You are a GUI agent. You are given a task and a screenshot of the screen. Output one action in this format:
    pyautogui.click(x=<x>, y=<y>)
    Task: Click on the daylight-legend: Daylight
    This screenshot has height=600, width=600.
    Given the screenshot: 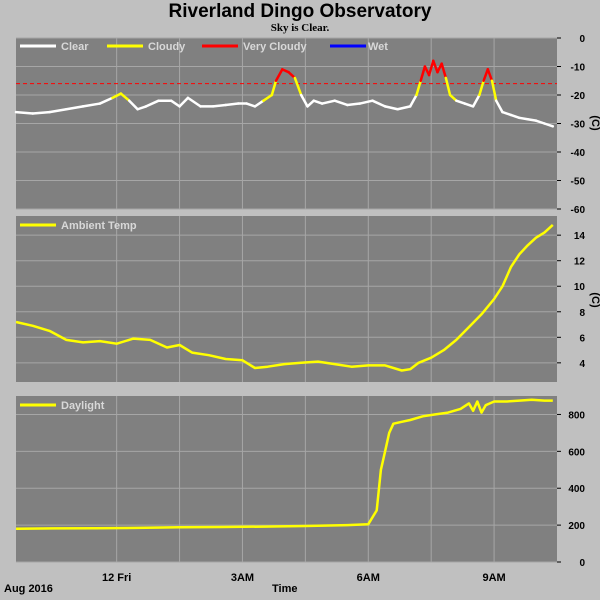 What is the action you would take?
    pyautogui.click(x=62, y=406)
    